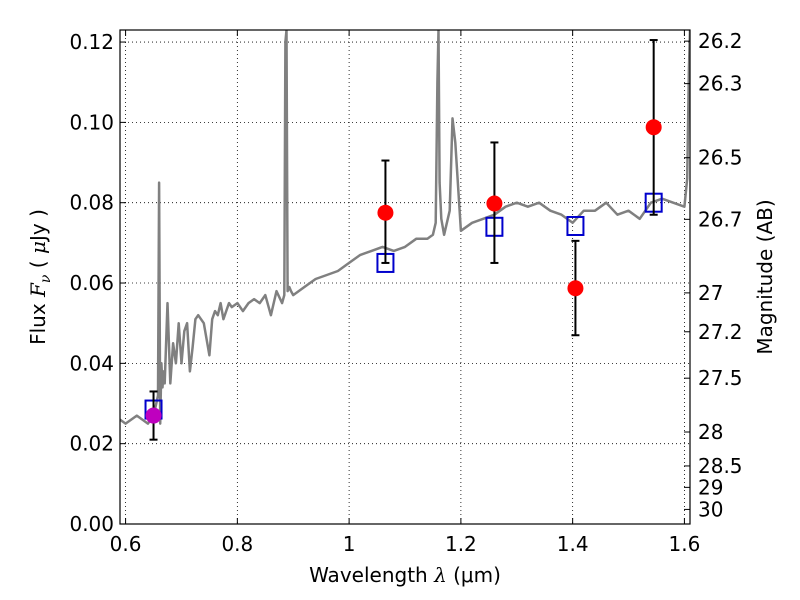 Image resolution: width=800 pixels, height=600 pixels. Describe the element at coordinates (91, 363) in the screenshot. I see `y-tick-label: 0.04` at that location.